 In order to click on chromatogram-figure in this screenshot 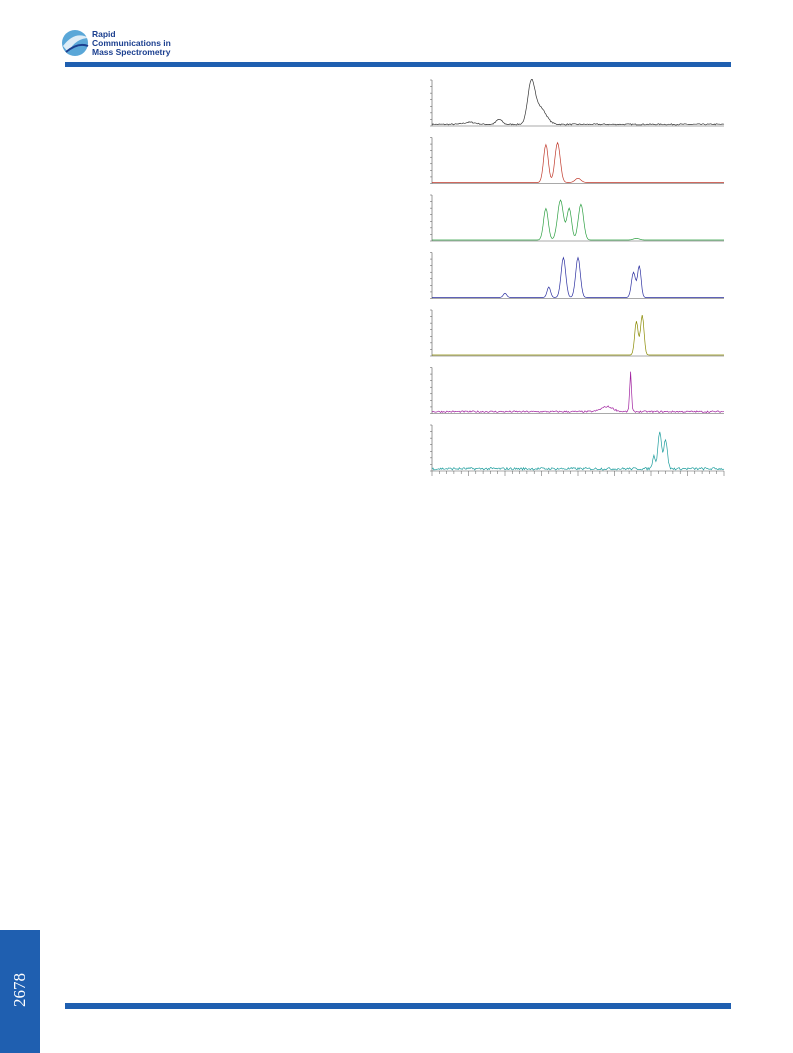, I will do `click(577, 277)`.